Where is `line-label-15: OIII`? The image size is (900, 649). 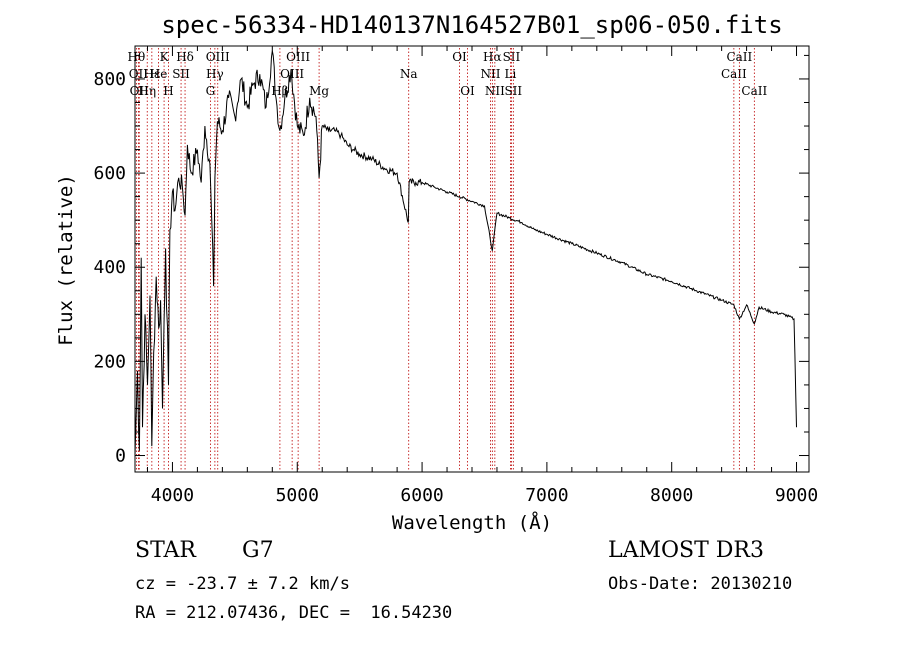 line-label-15: OIII is located at coordinates (298, 57).